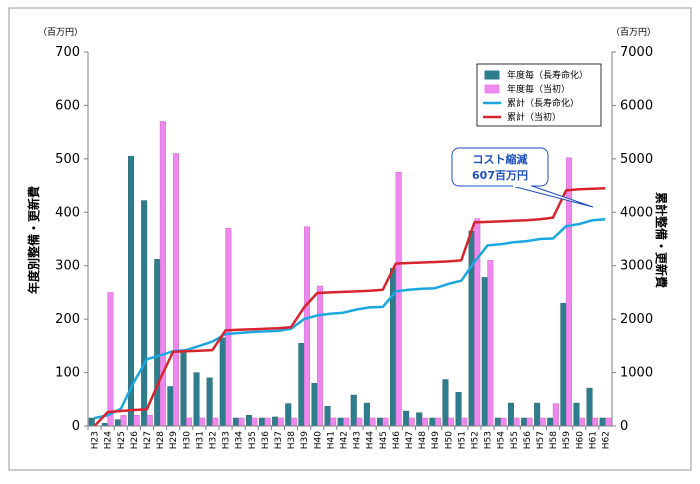 This screenshot has height=484, width=700. I want to click on x-tick-label: H37, so click(279, 440).